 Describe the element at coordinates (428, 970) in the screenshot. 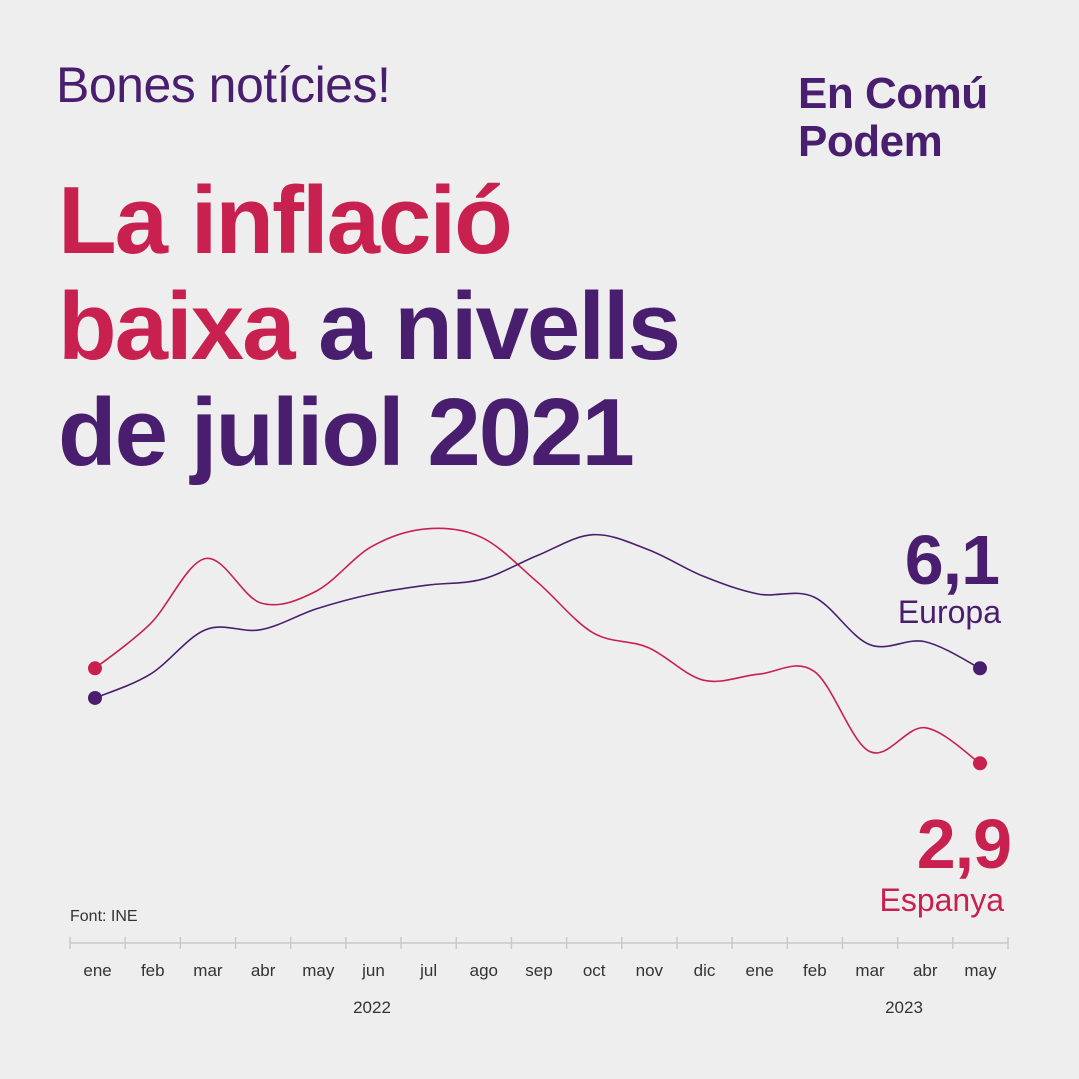

I see `x-tick-label: jul` at that location.